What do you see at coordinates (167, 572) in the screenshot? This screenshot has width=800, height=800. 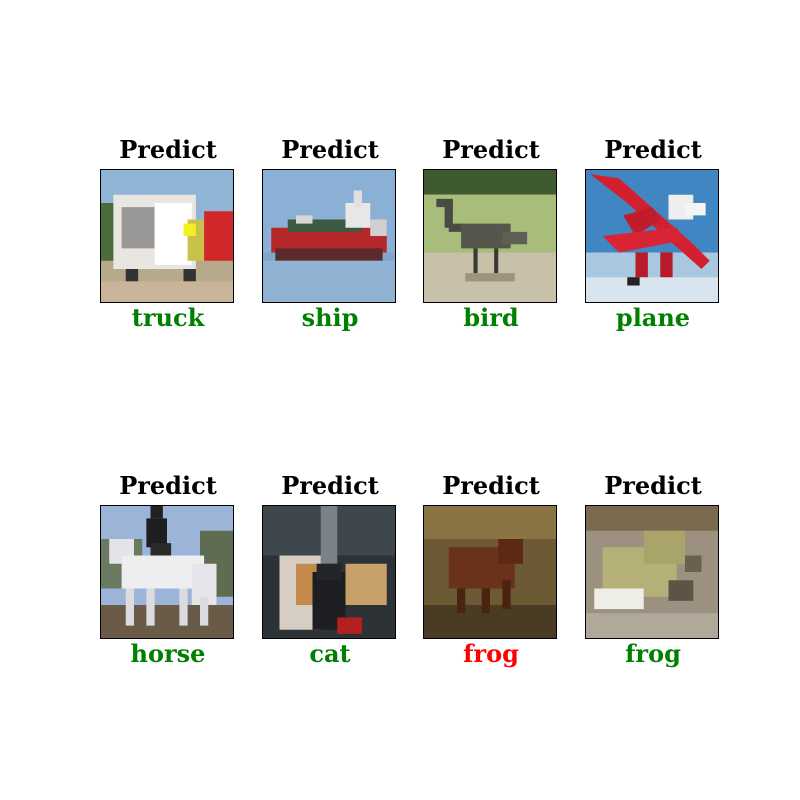 I see `horse-image` at bounding box center [167, 572].